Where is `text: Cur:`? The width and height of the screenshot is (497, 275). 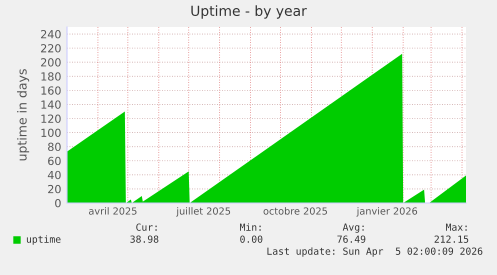
text: Cur: is located at coordinates (146, 227).